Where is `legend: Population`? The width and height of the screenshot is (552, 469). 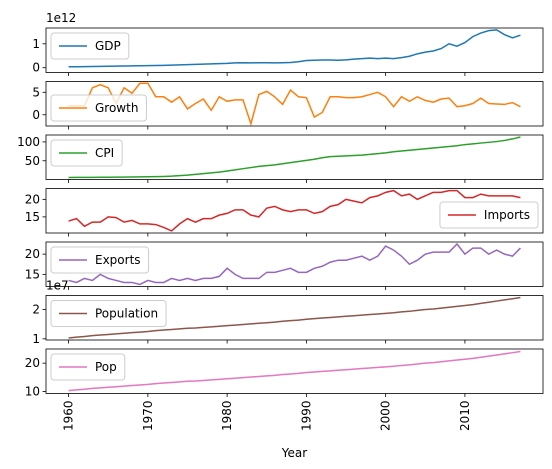
legend: Population is located at coordinates (108, 313).